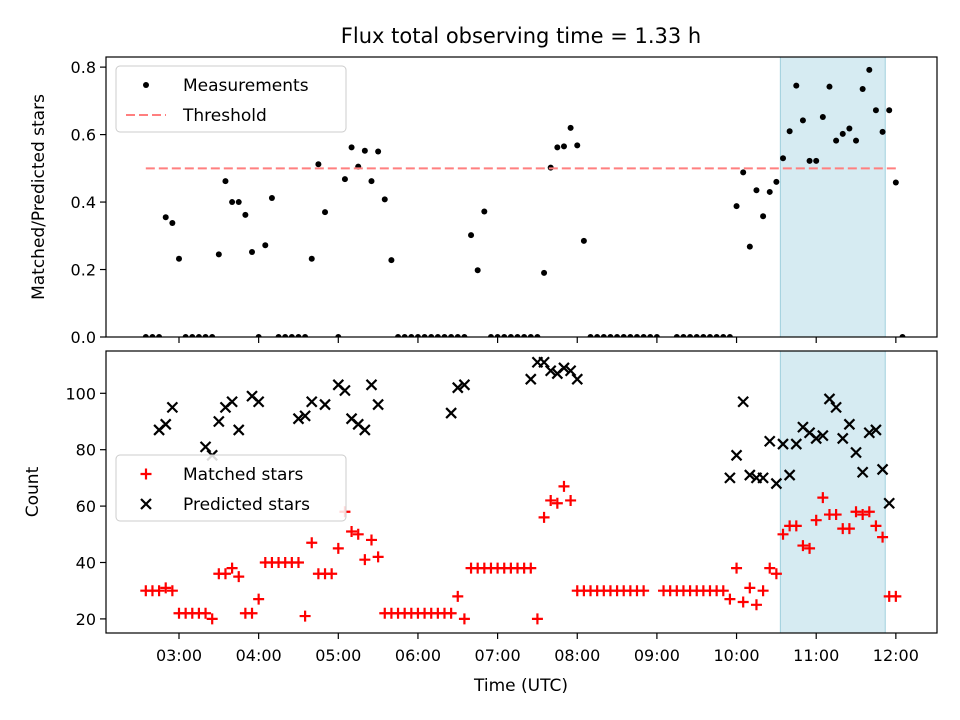  I want to click on x-tick-label: 11:00, so click(816, 655).